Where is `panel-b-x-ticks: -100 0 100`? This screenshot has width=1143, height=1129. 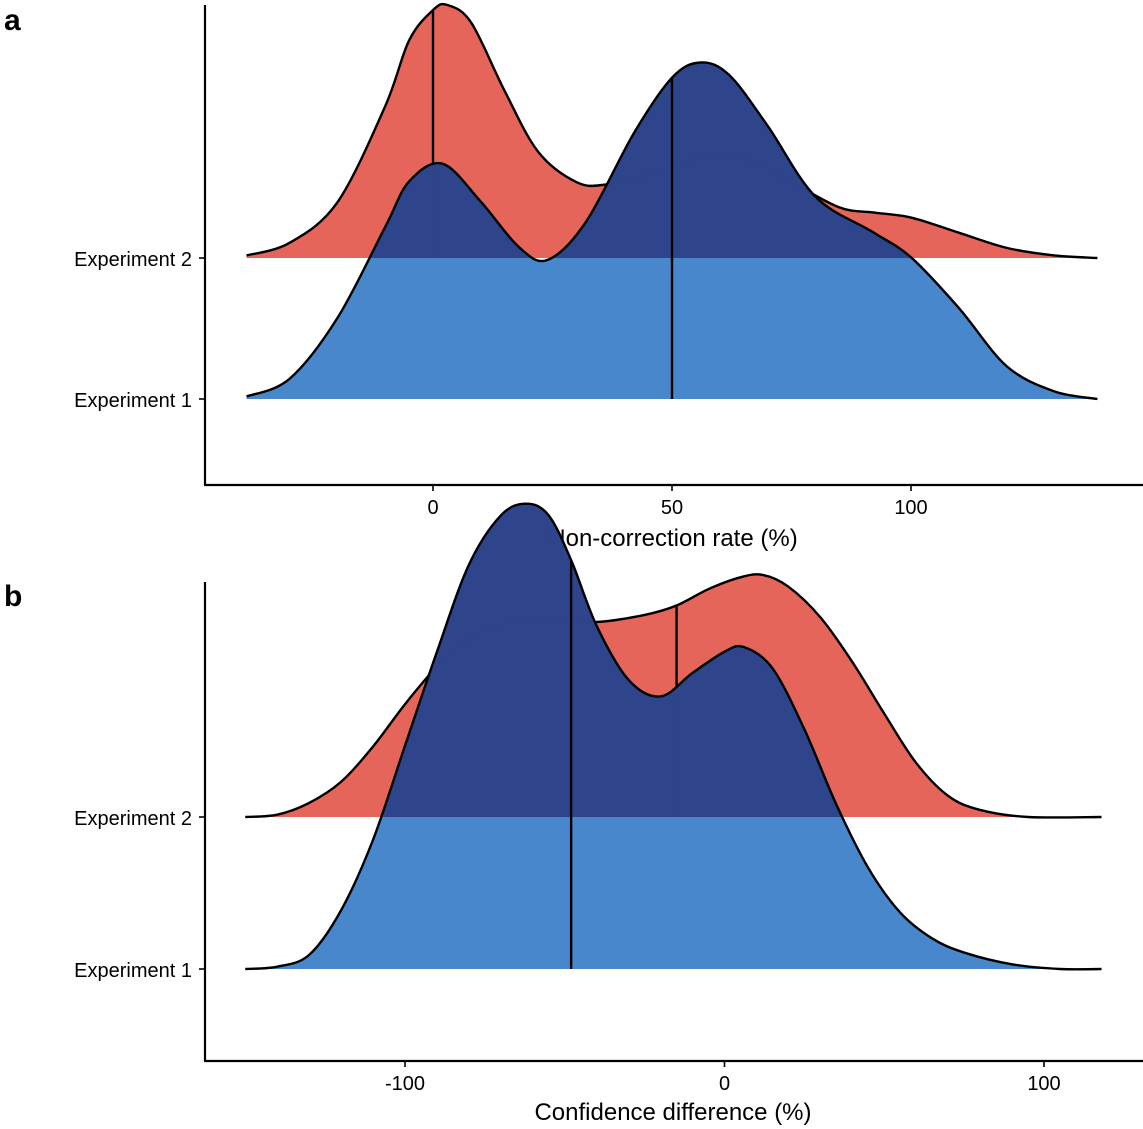 panel-b-x-ticks: -100 0 100 is located at coordinates (723, 1078).